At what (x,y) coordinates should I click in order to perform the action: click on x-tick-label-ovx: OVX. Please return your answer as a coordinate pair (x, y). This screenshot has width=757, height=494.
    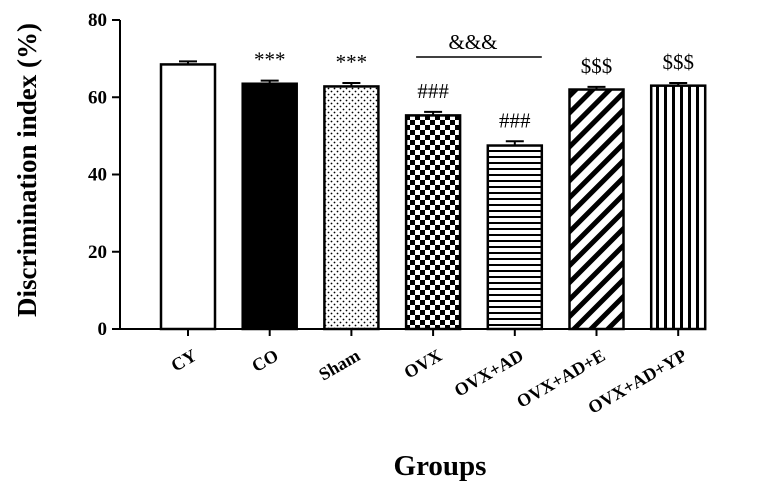
    Looking at the image, I should click on (422, 363).